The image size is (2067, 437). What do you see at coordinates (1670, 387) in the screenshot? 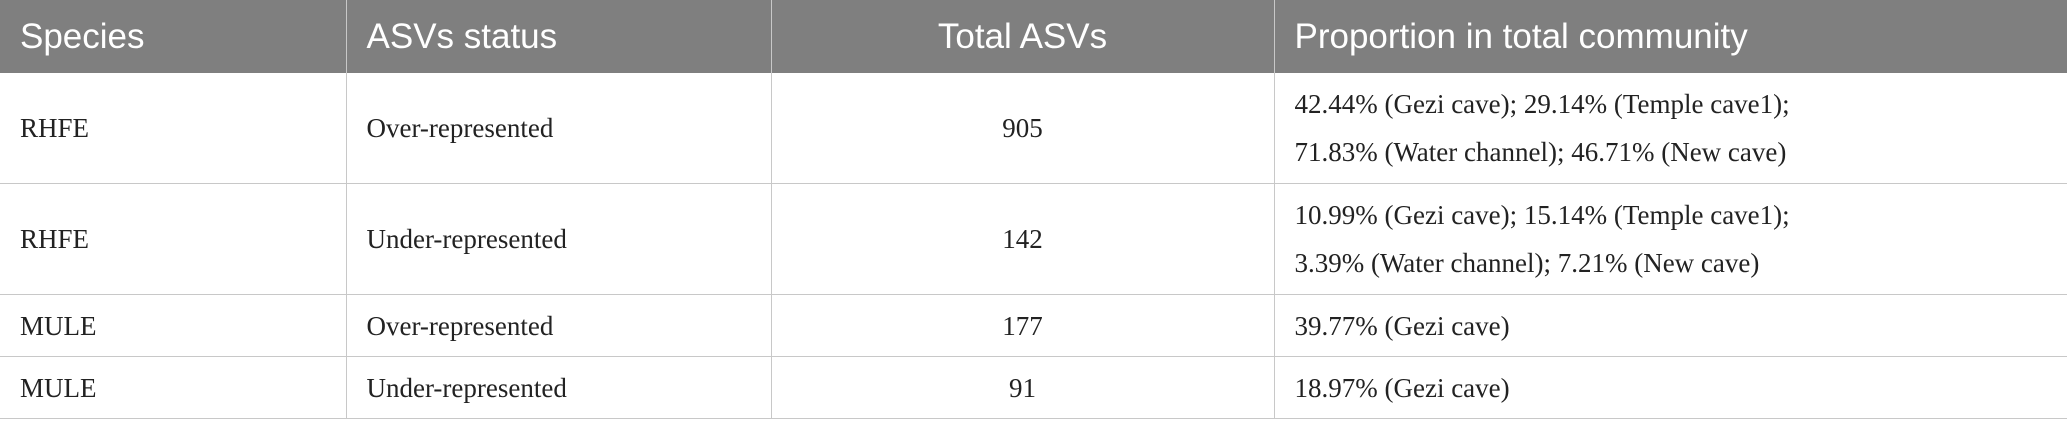
I see `cell-proportion: 18.97% (Gezi cave)` at bounding box center [1670, 387].